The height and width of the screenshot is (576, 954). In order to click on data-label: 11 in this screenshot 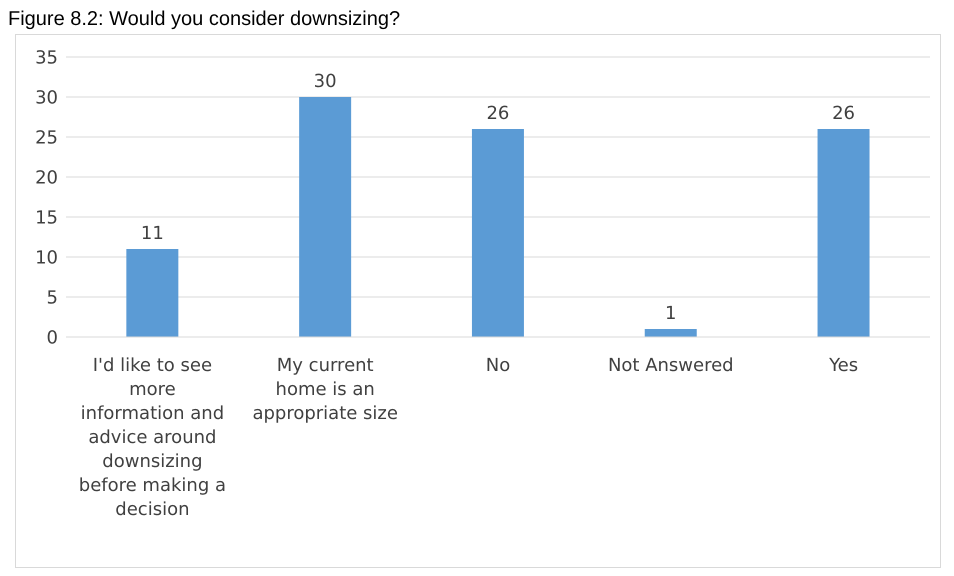, I will do `click(152, 233)`.